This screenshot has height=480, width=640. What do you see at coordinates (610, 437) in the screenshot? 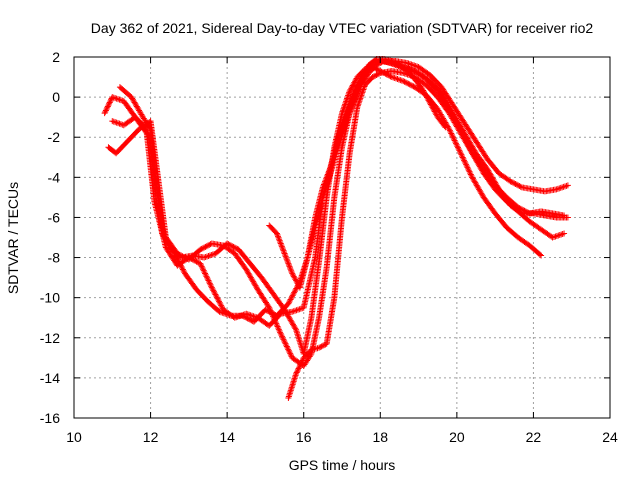
I see `x-tick-label: 24` at bounding box center [610, 437].